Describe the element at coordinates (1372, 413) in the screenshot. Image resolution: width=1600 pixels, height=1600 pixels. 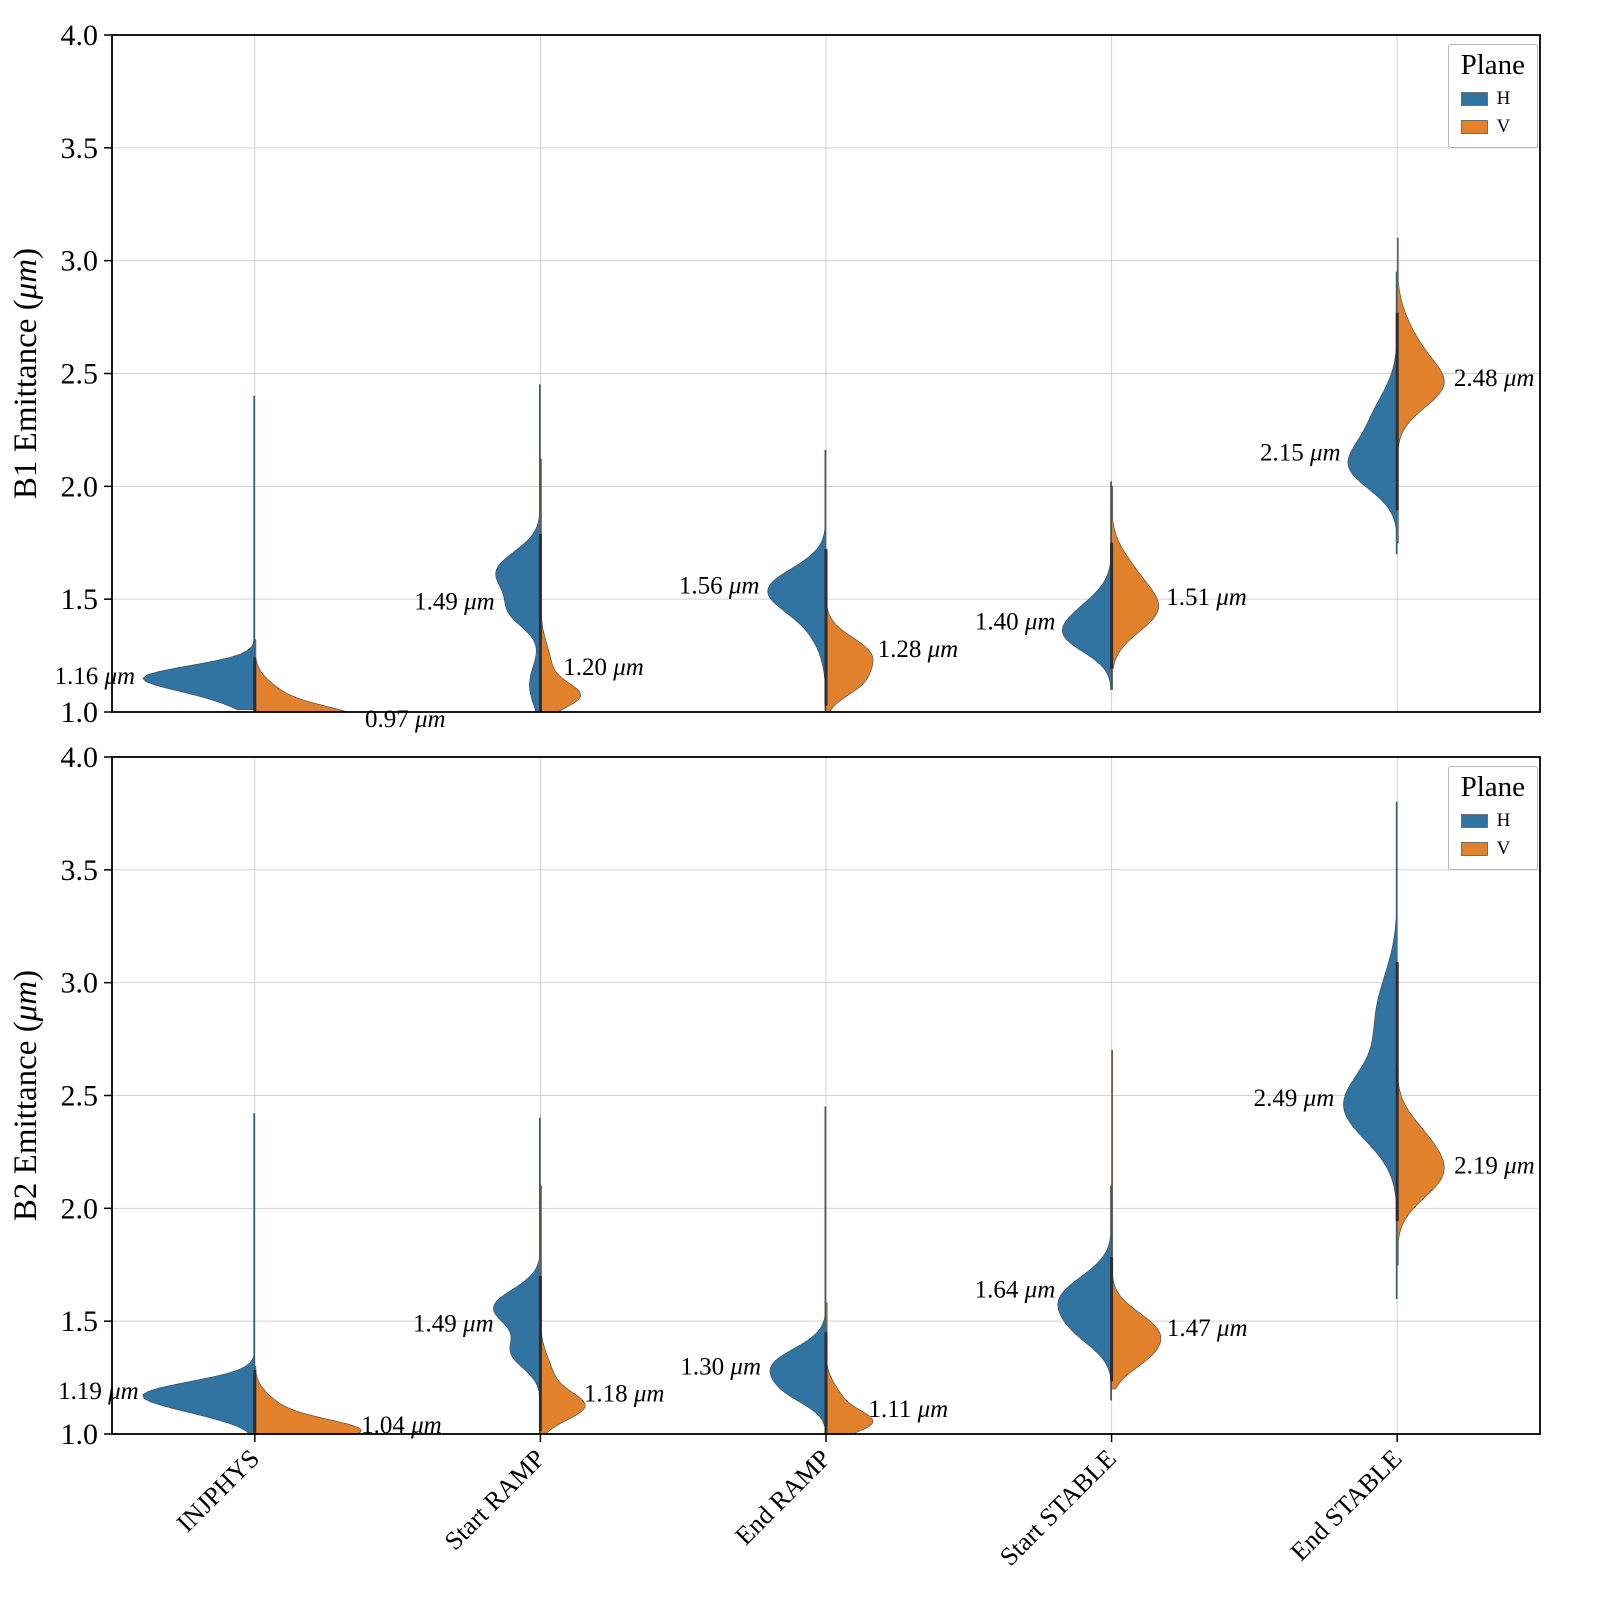
I see `violin-B1-End STABLE-H` at that location.